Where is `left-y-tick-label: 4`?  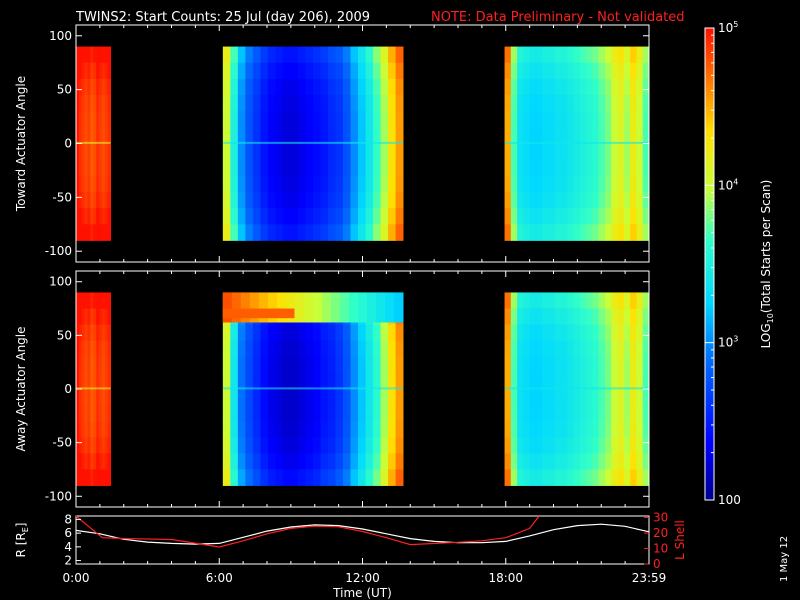
left-y-tick-label: 4 is located at coordinates (68, 547).